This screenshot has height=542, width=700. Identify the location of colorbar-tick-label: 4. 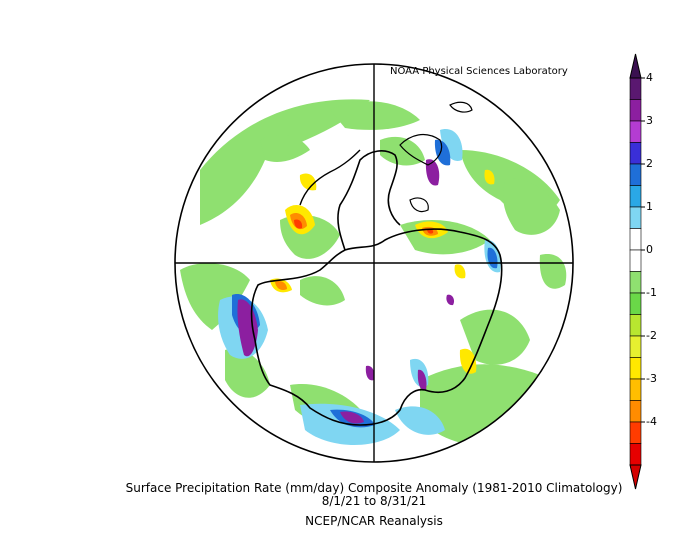
(649, 77).